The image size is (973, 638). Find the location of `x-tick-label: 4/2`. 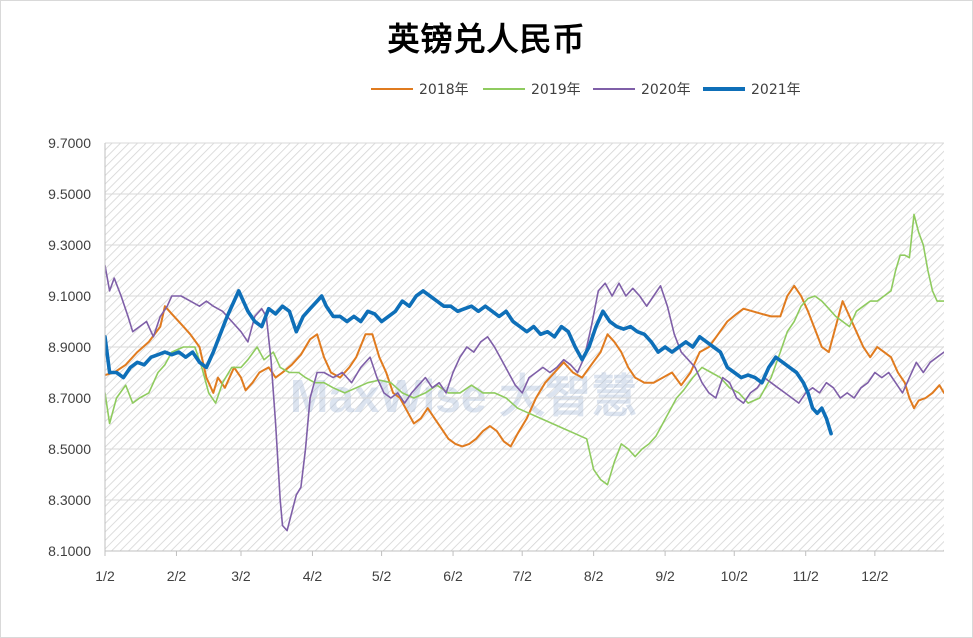

x-tick-label: 4/2 is located at coordinates (313, 576).